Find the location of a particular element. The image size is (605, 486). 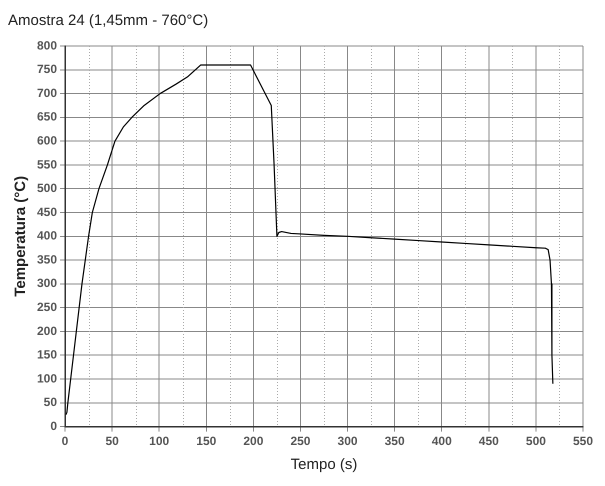

y-tick-label: 550 is located at coordinates (47, 164).